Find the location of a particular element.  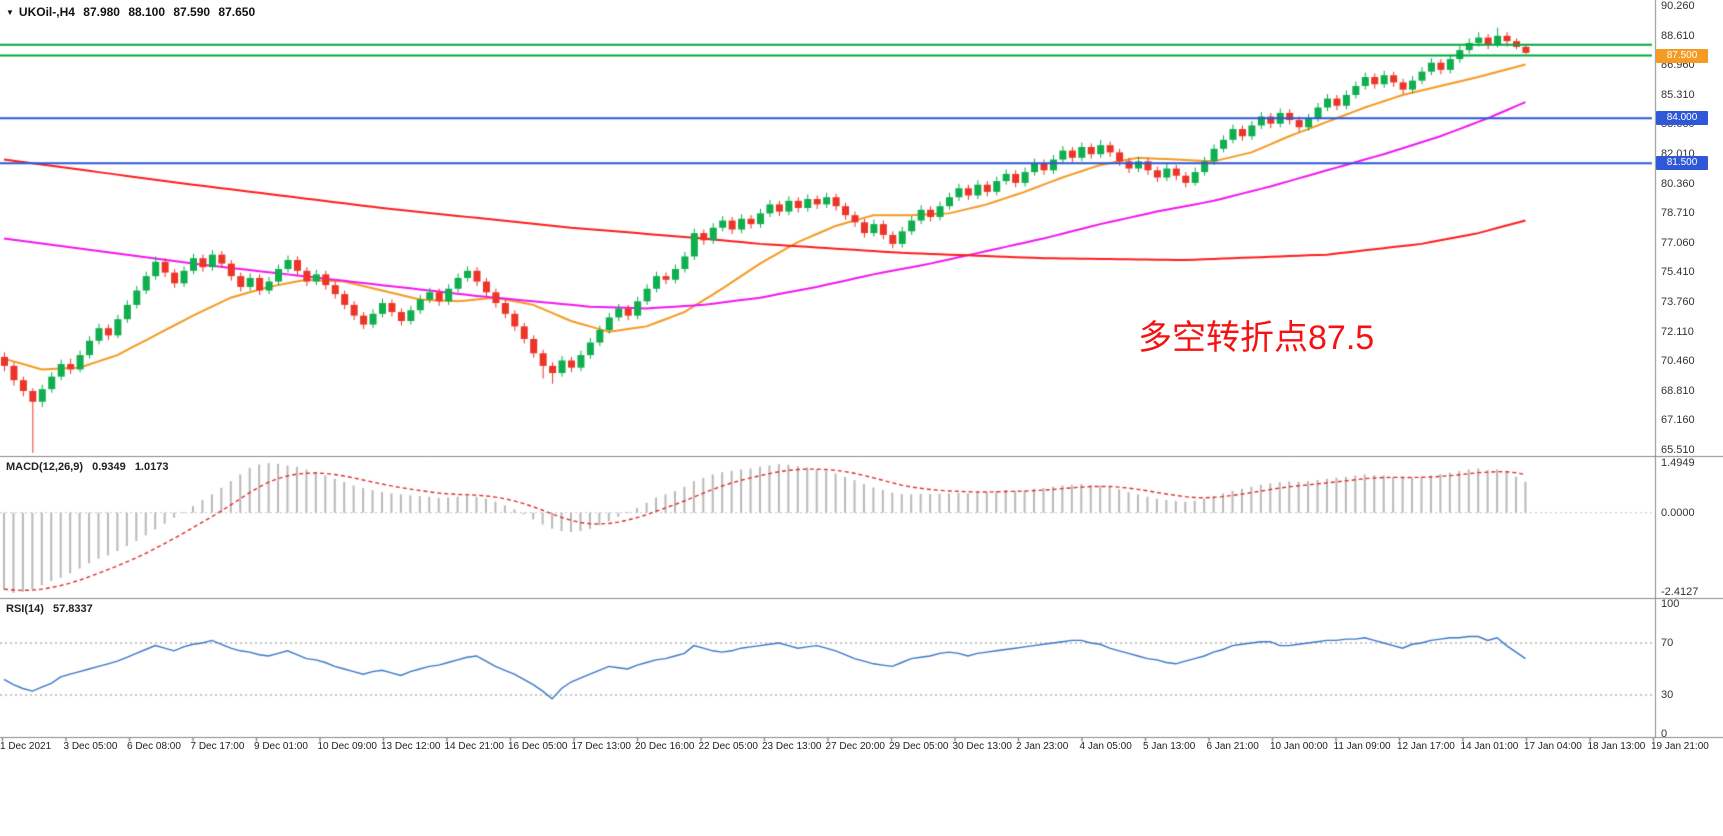

time-axis-label: 14 Jan 01:00 is located at coordinates (1489, 746).